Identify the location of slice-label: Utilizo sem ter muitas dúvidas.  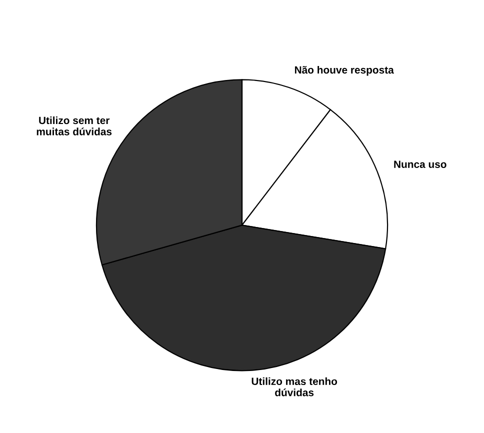
(74, 126).